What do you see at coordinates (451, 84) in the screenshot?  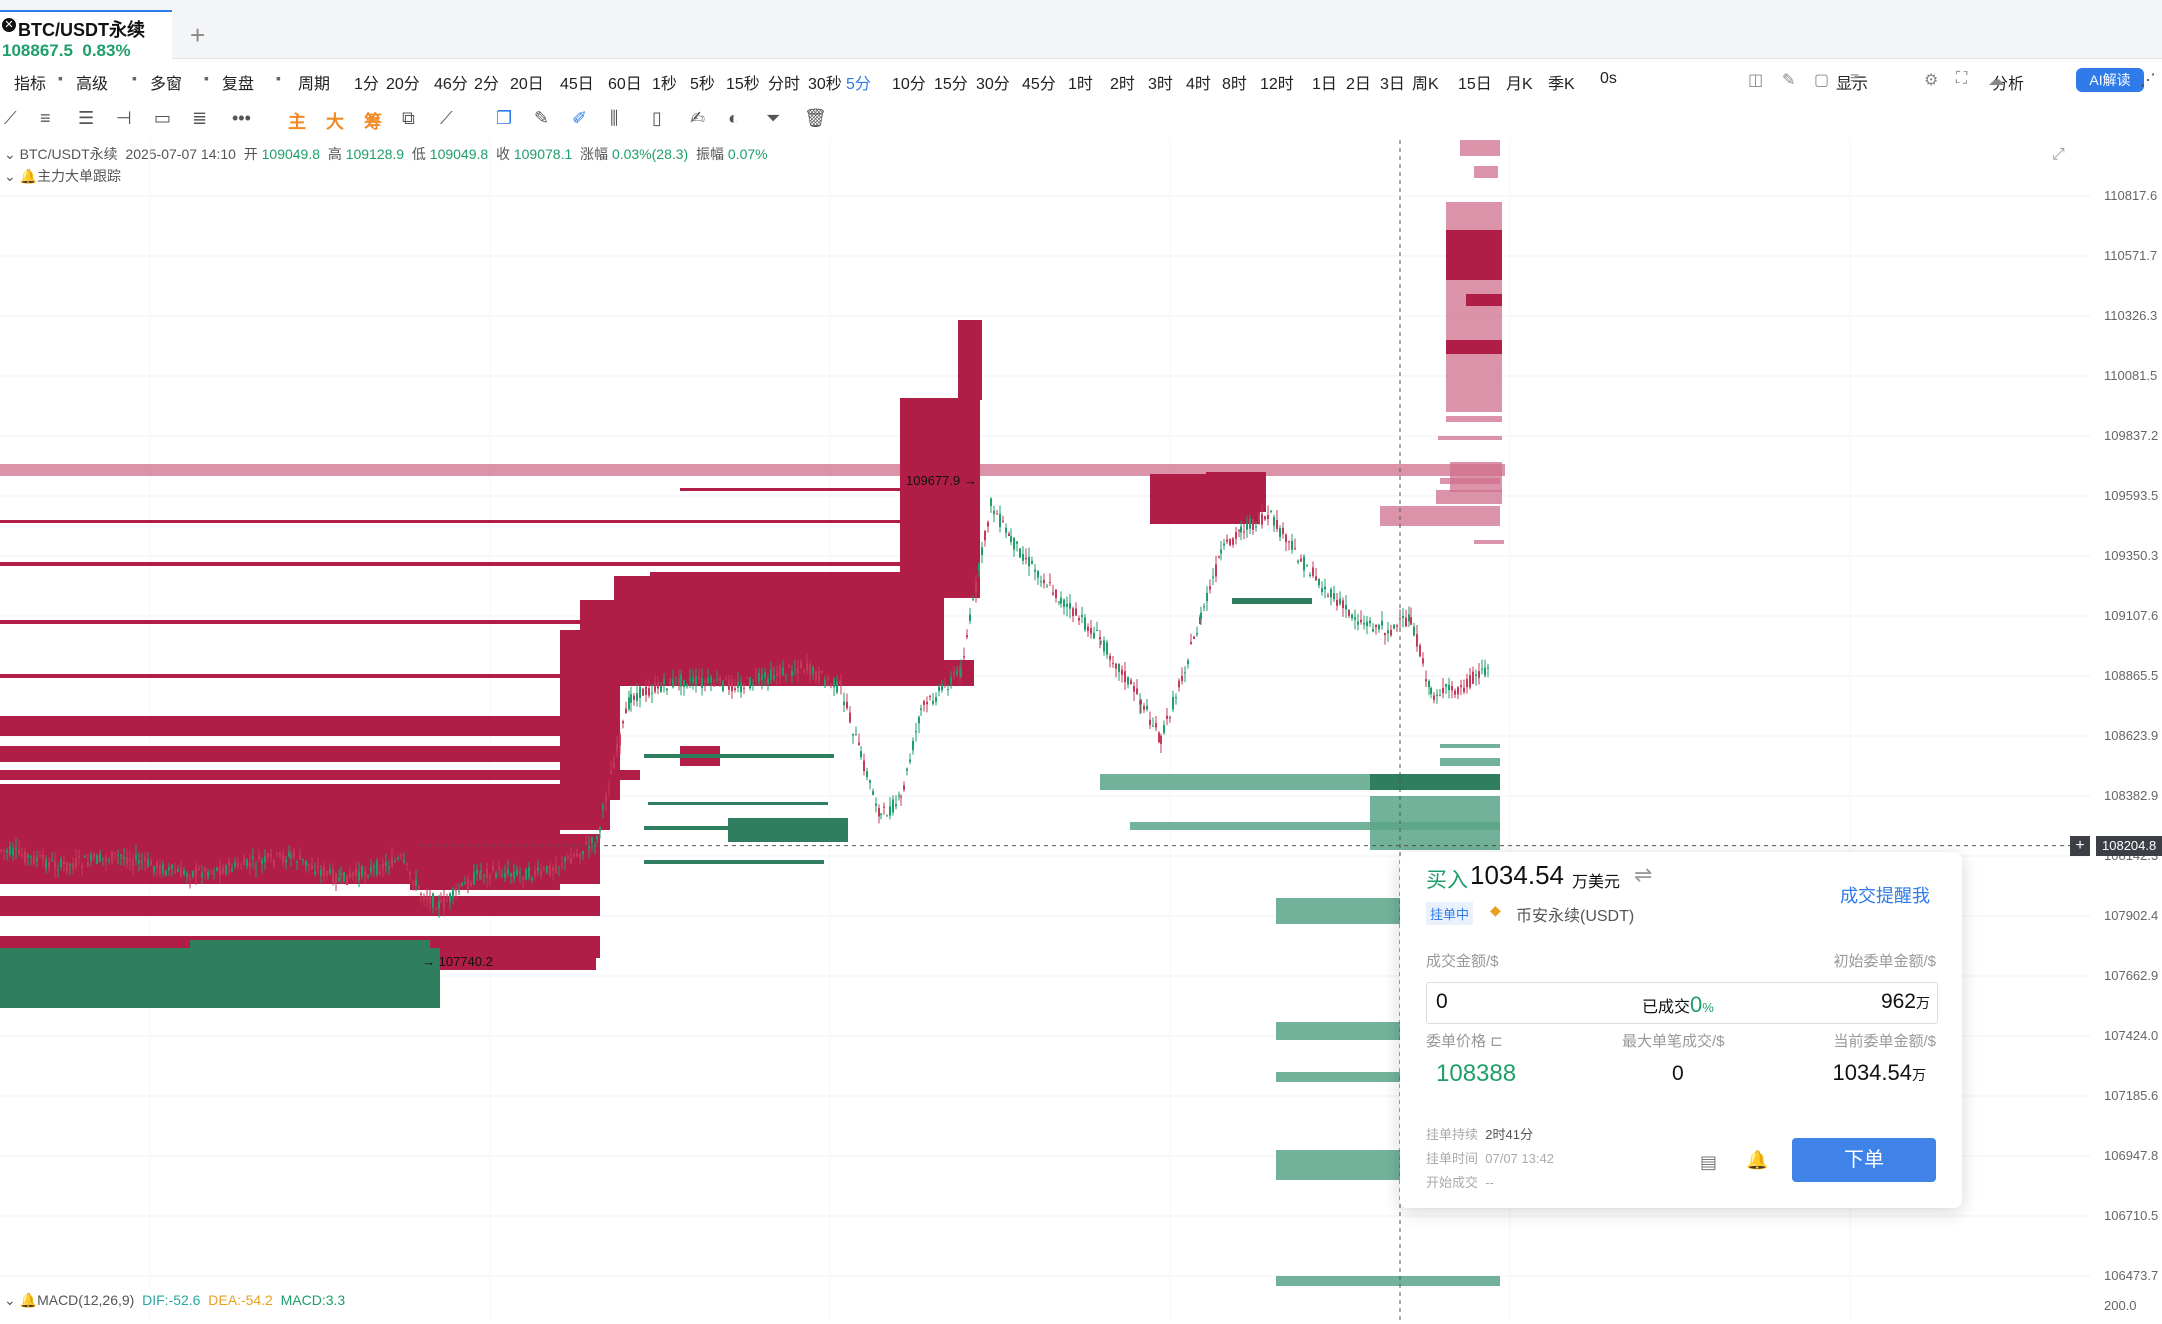 I see `toolbar-item-46m: 46分` at bounding box center [451, 84].